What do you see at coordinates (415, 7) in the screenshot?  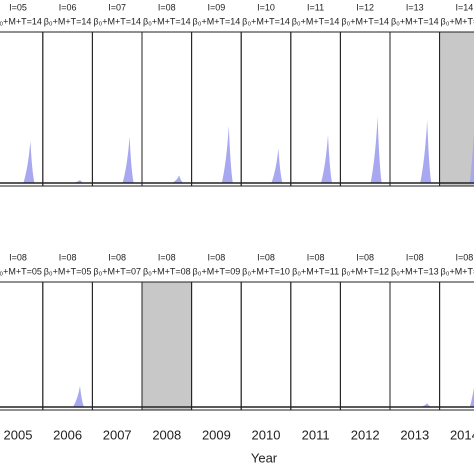 I see `panel-header: I=13` at bounding box center [415, 7].